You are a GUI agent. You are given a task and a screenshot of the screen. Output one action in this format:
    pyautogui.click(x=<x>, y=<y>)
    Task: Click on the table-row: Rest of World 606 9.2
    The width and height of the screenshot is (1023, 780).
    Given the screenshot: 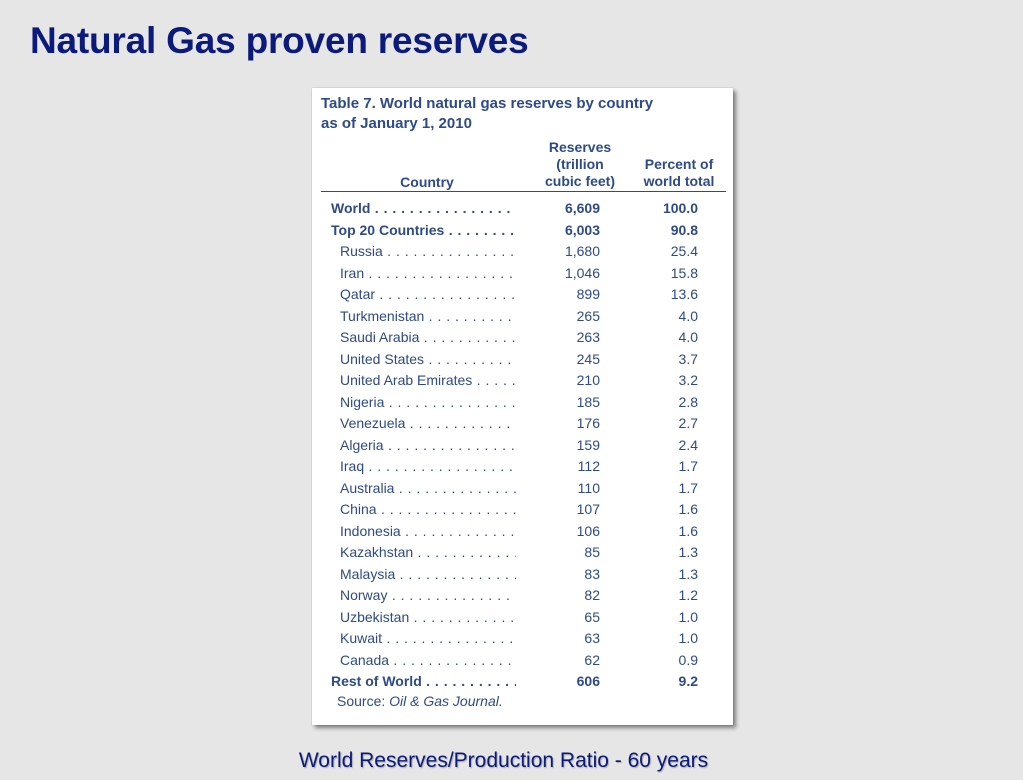 What is the action you would take?
    pyautogui.click(x=522, y=683)
    